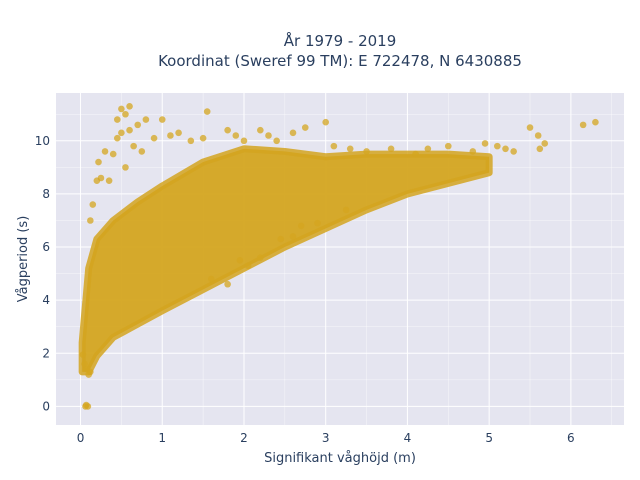  What do you see at coordinates (408, 438) in the screenshot?
I see `x-tick-label: 4` at bounding box center [408, 438].